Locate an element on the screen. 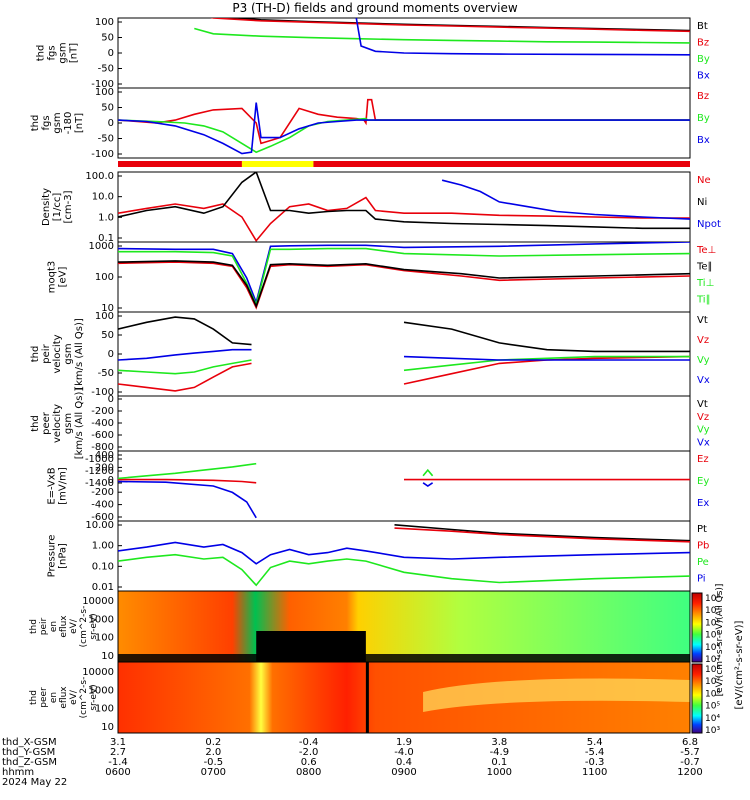  y-label-line: [nPa] is located at coordinates (63, 556).